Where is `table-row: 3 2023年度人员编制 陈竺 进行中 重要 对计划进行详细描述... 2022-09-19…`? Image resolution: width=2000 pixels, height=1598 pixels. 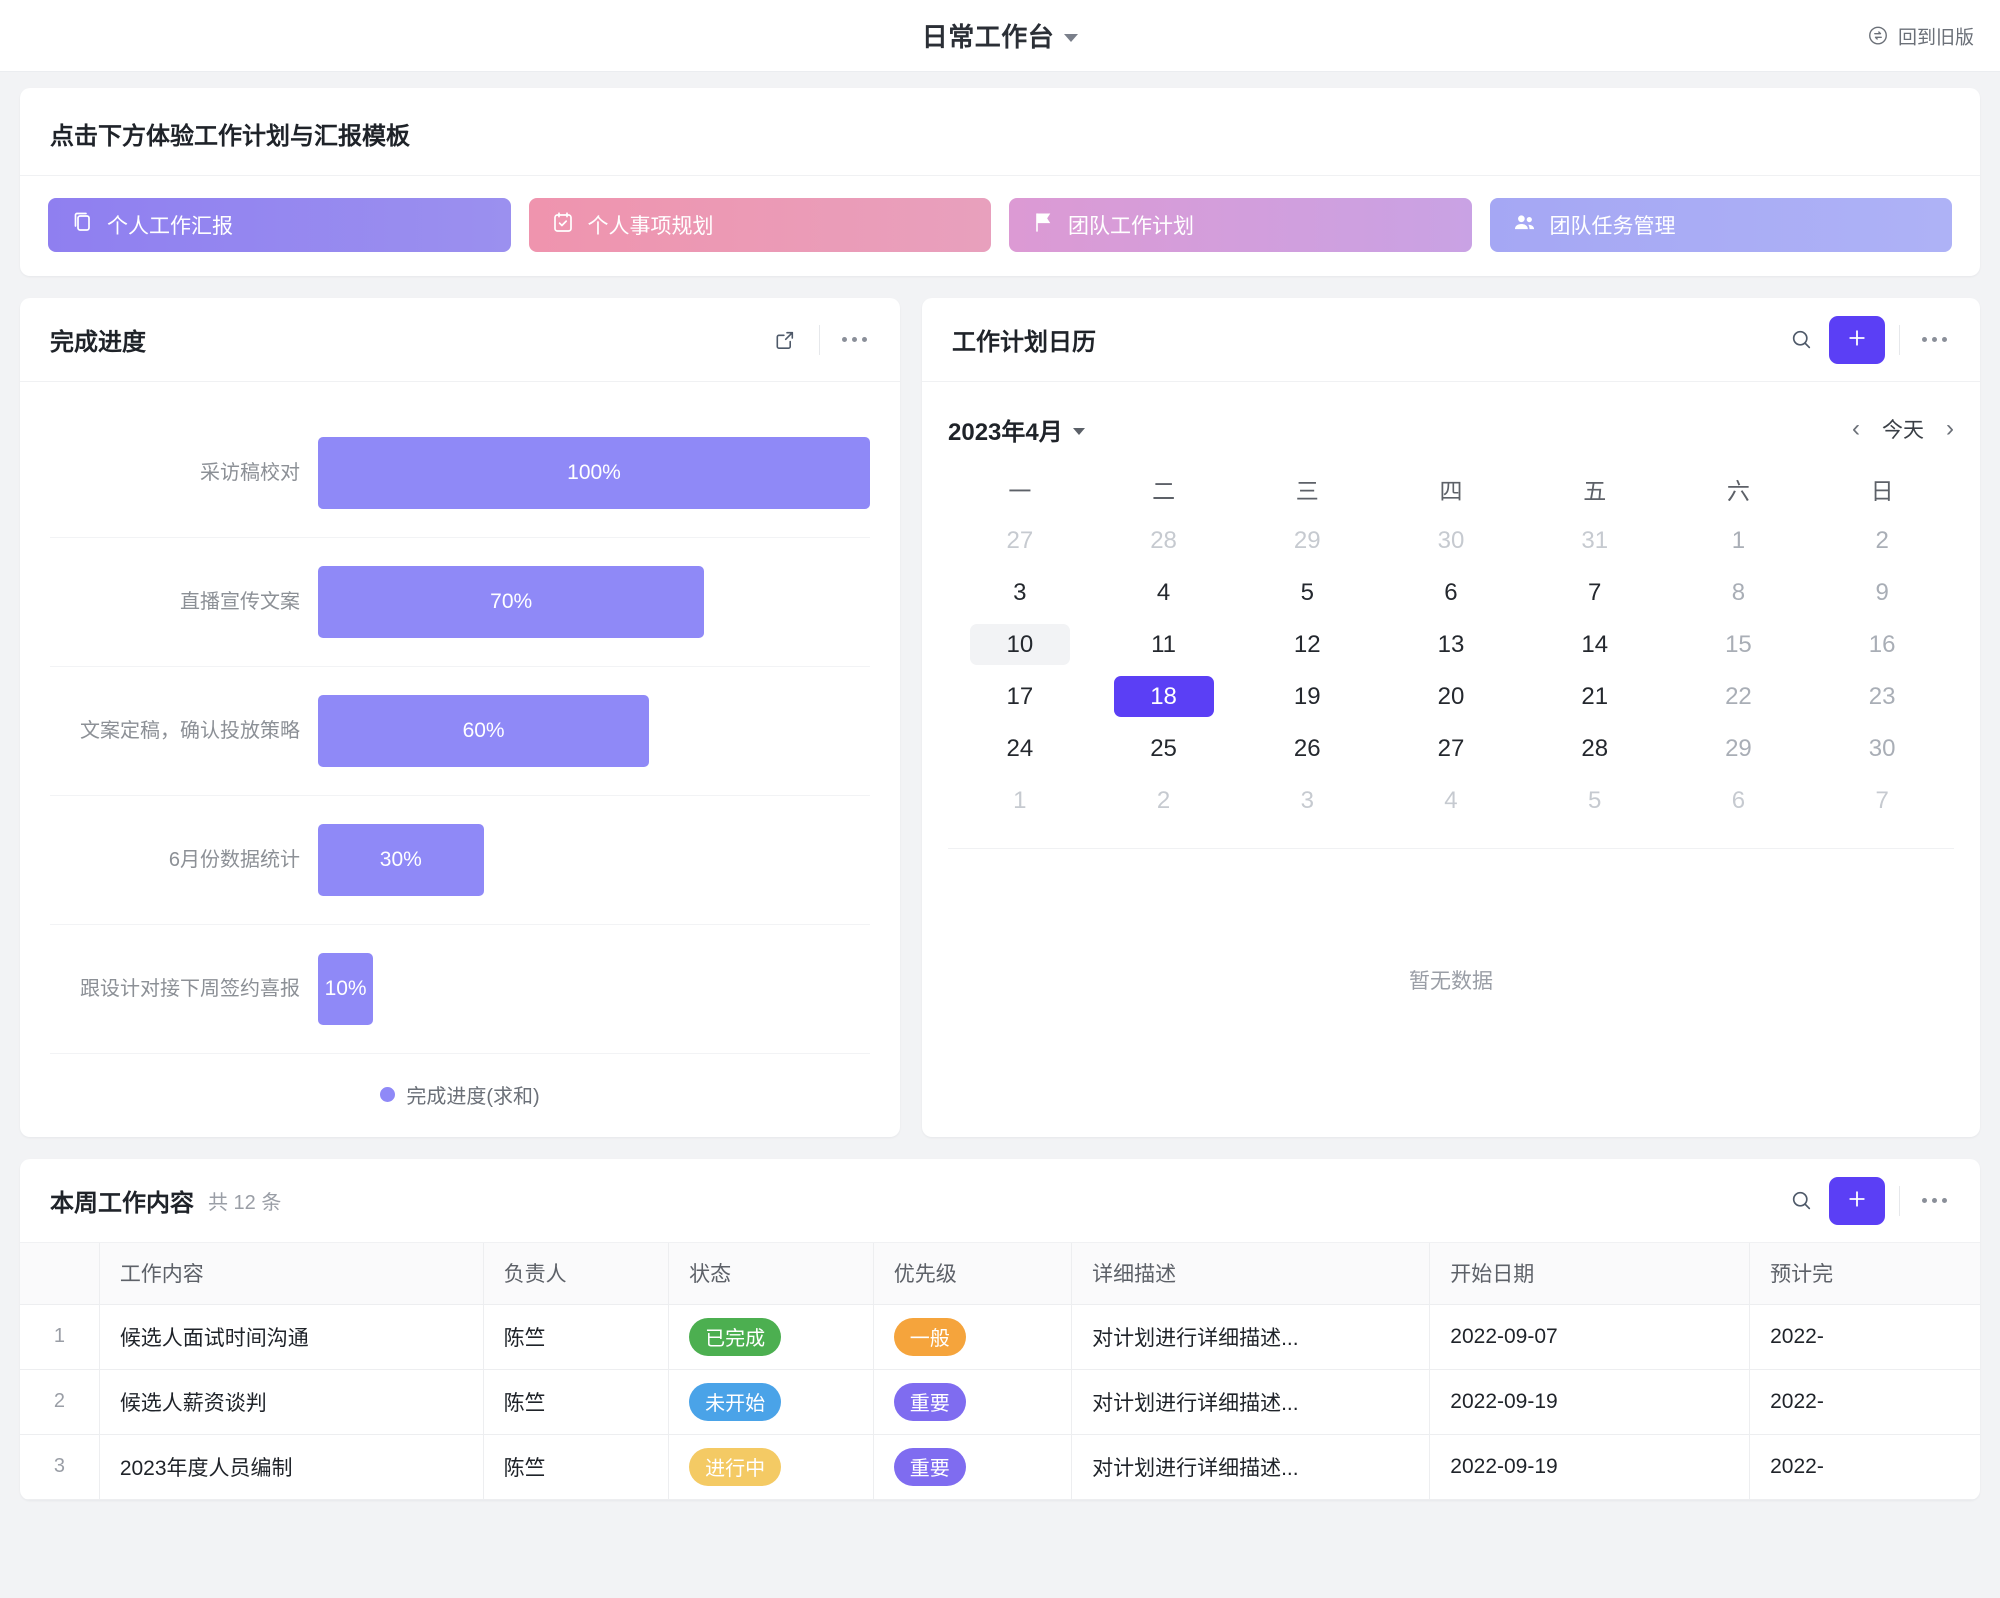 table-row: 3 2023年度人员编制 陈竺 进行中 重要 对计划进行详细描述... 2022-09-19… is located at coordinates (1000, 1467).